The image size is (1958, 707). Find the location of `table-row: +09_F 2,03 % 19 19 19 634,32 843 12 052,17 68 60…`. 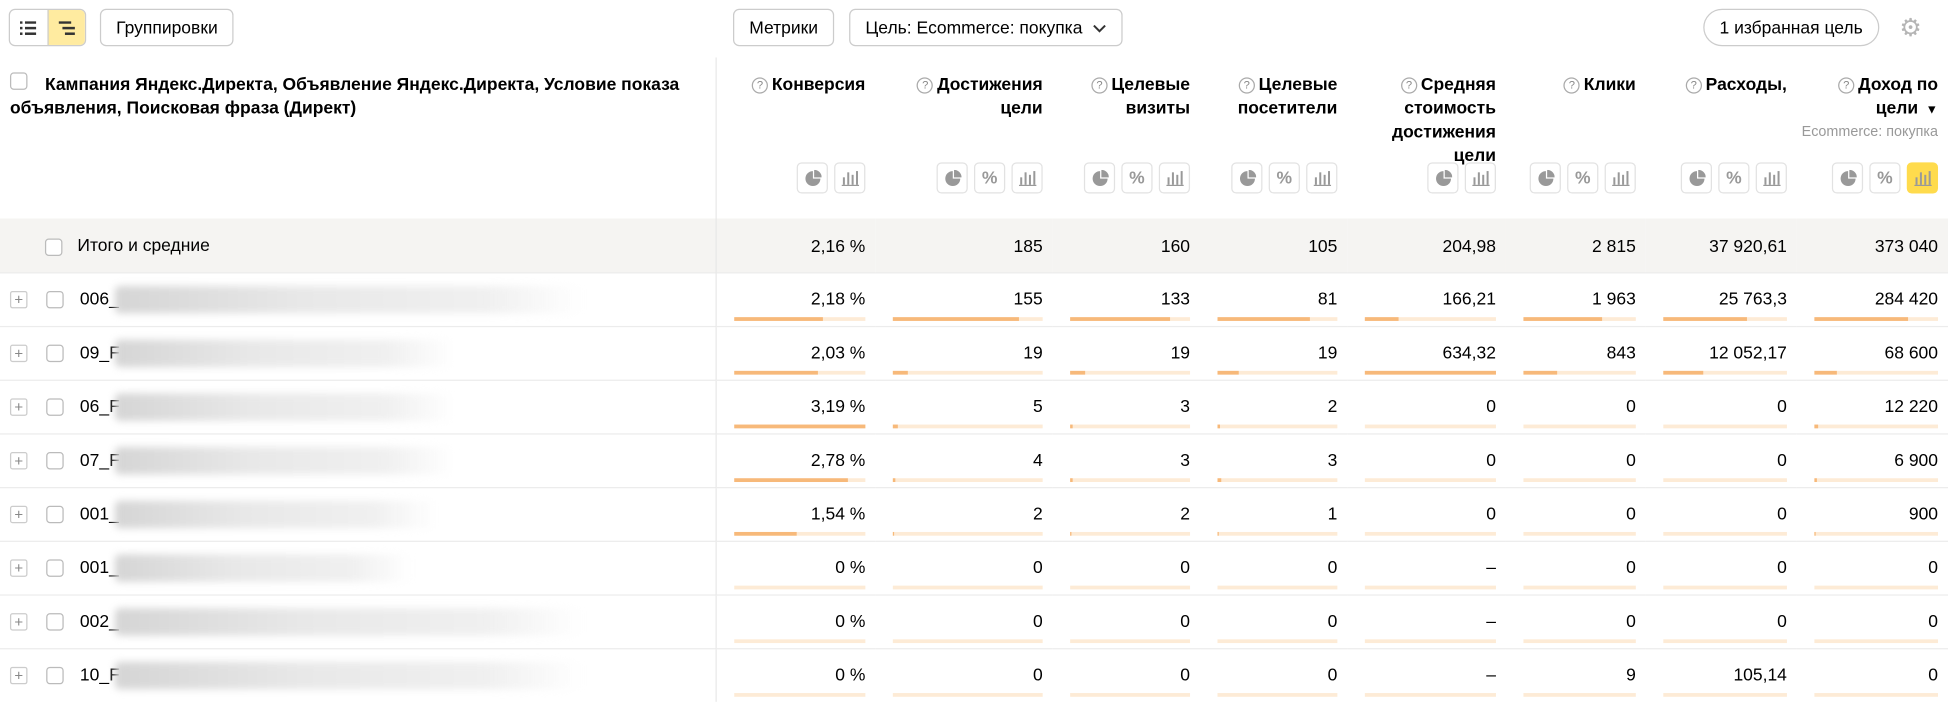

table-row: +09_F 2,03 % 19 19 19 634,32 843 12 052,17 68 60… is located at coordinates (974, 353).